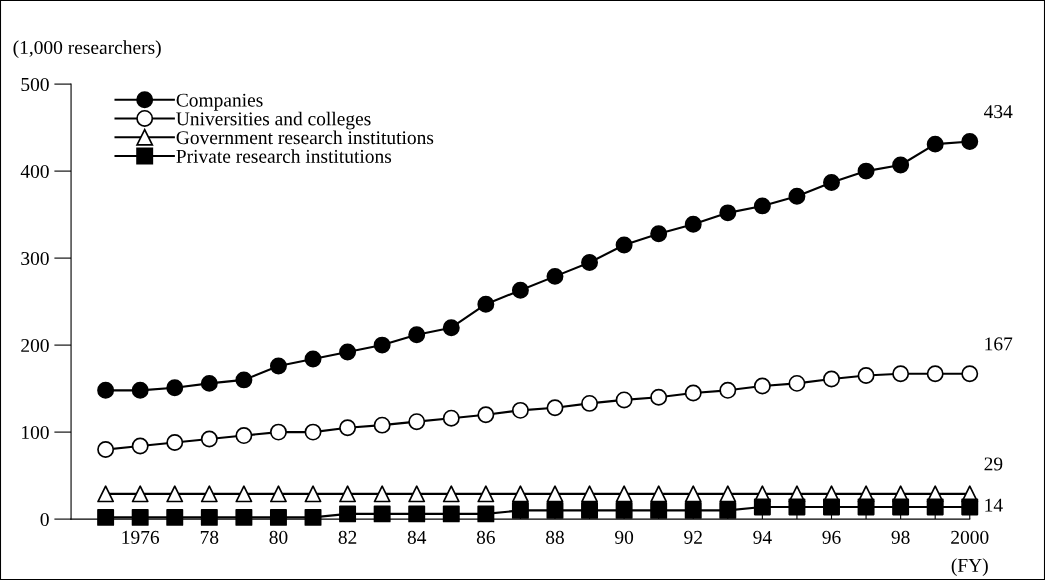 The image size is (1045, 580). What do you see at coordinates (347, 537) in the screenshot?
I see `x-tick-label: 82` at bounding box center [347, 537].